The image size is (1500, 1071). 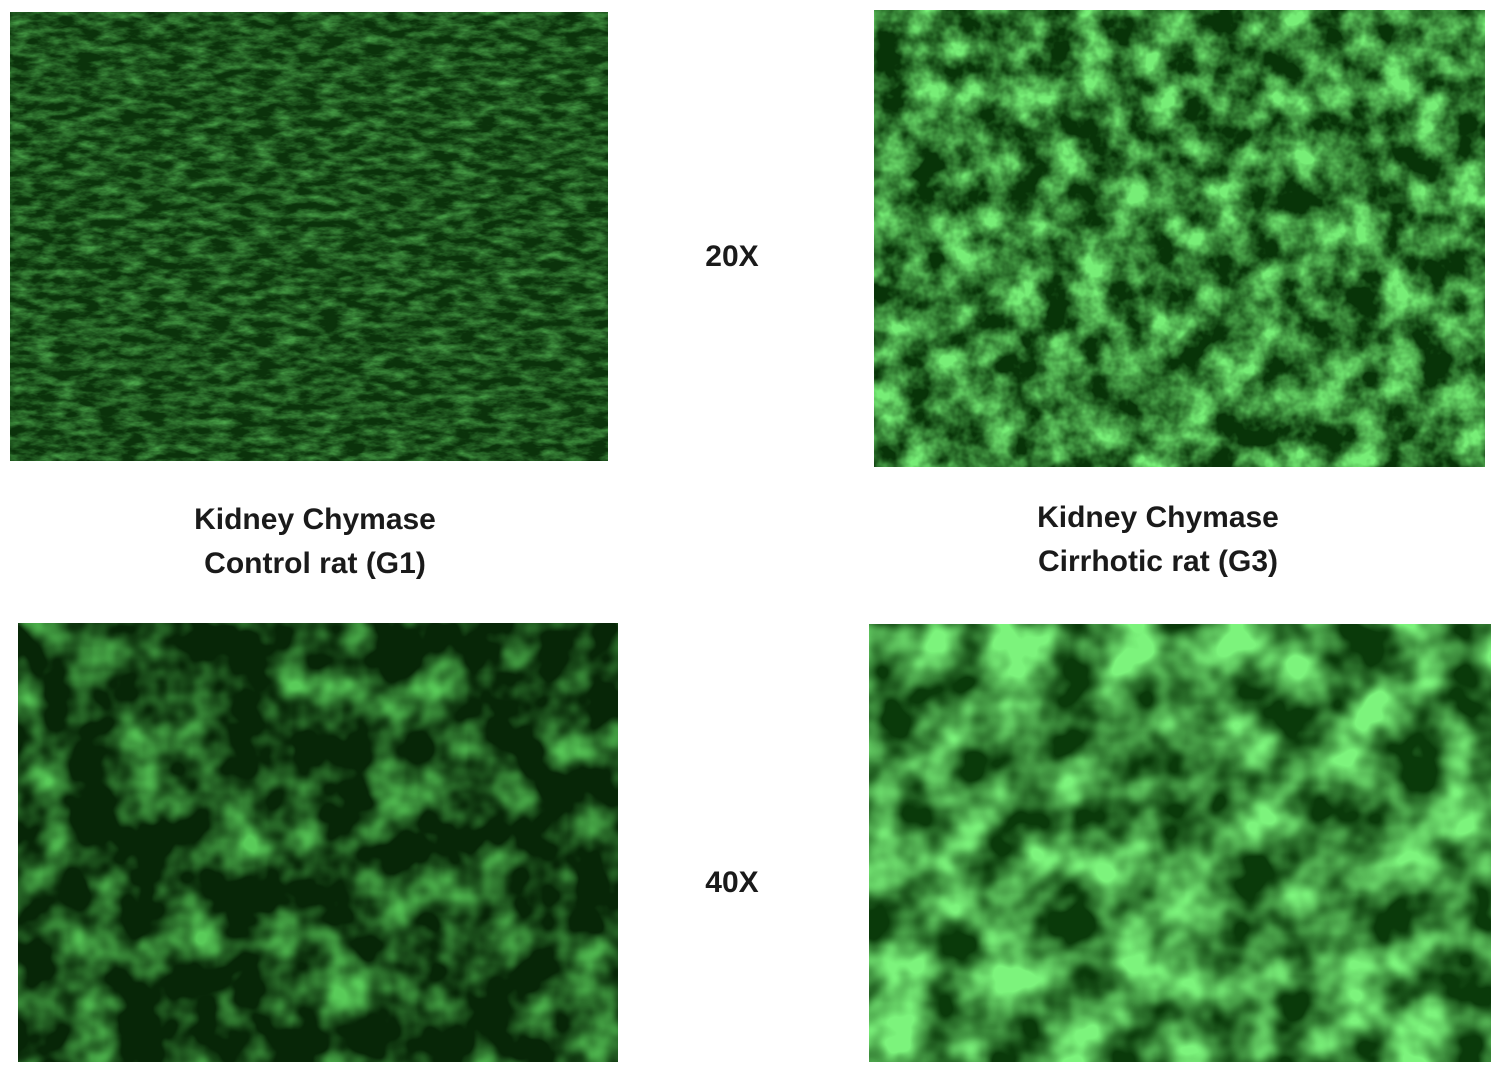 I want to click on caption-cirrhotic-line1: Kidney Chymase, so click(x=1158, y=517).